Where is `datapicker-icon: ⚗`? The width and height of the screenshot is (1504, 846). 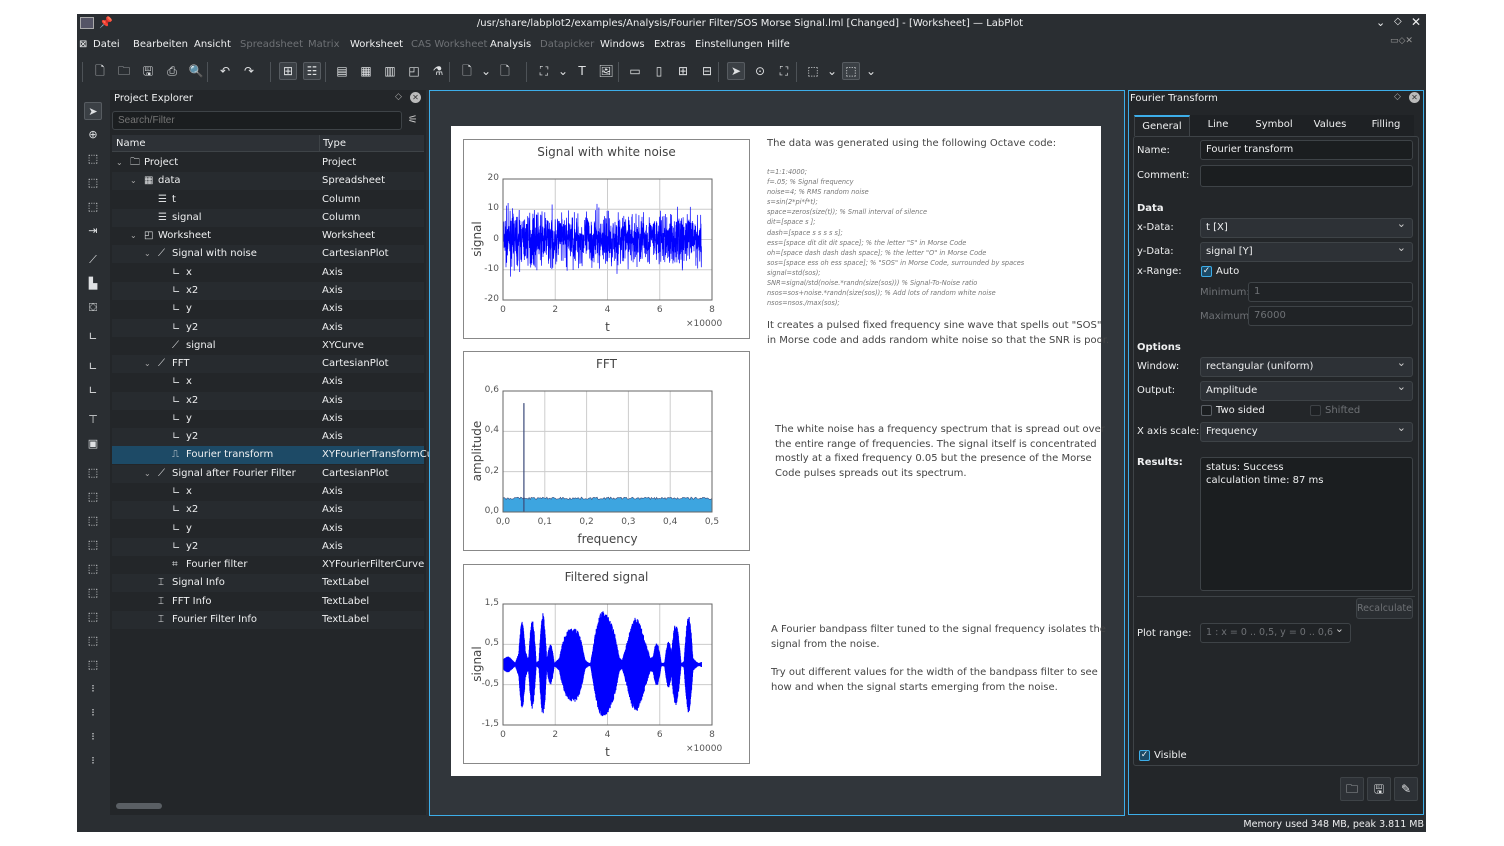 datapicker-icon: ⚗ is located at coordinates (438, 71).